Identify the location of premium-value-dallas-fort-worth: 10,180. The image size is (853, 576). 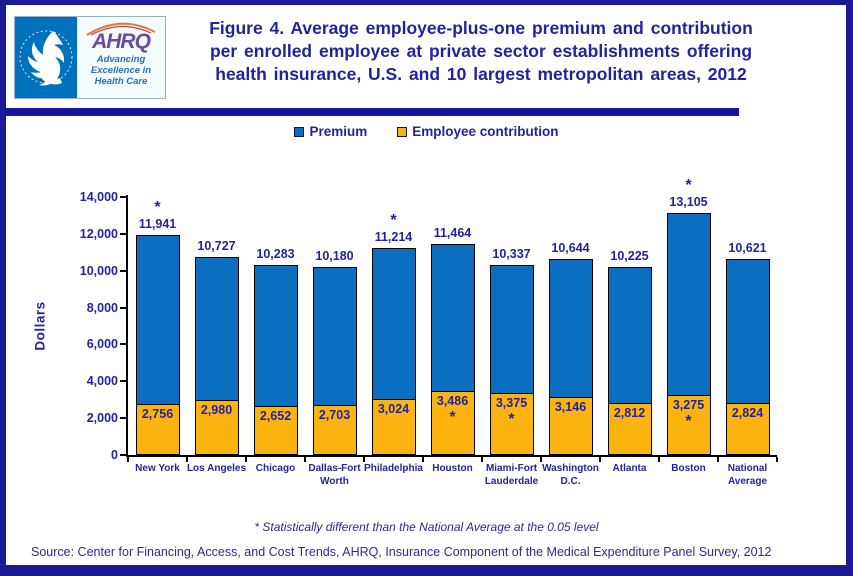
(334, 256).